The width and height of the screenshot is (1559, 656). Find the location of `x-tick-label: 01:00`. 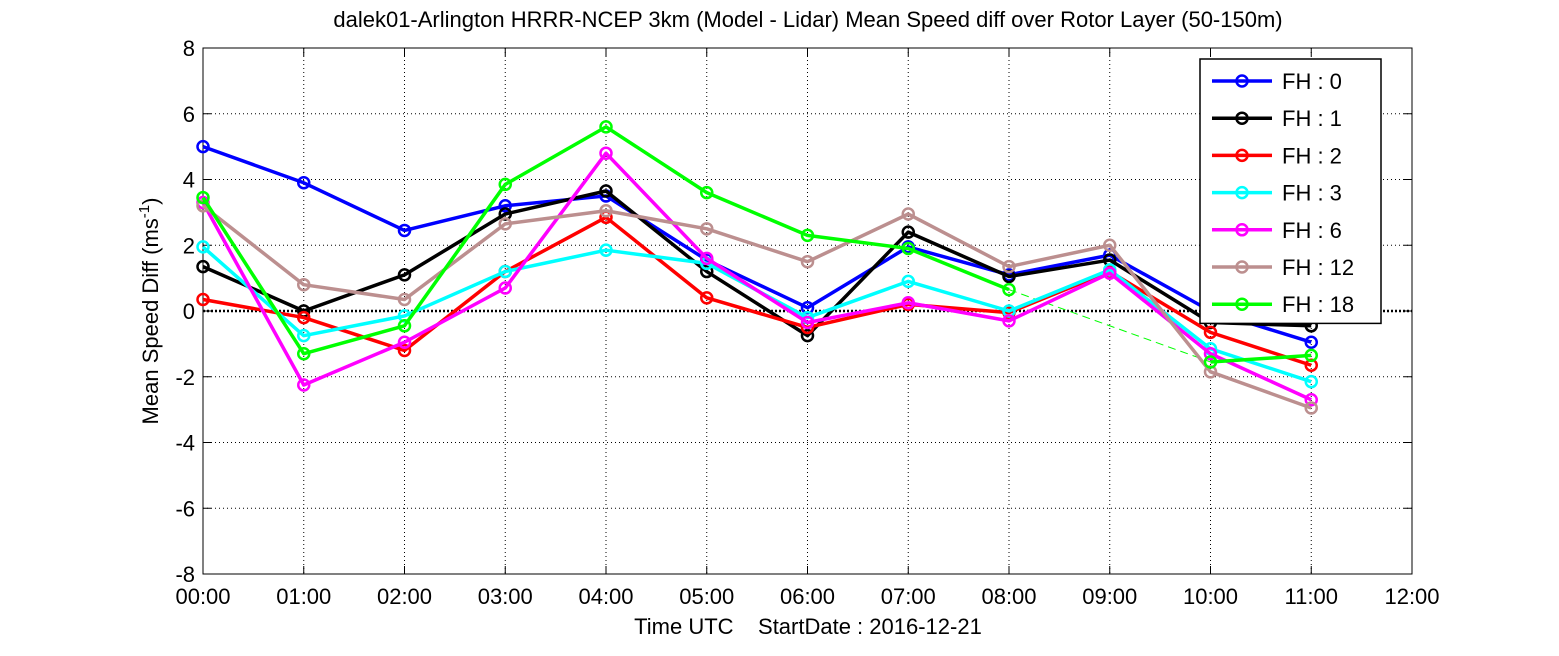

x-tick-label: 01:00 is located at coordinates (303, 596).